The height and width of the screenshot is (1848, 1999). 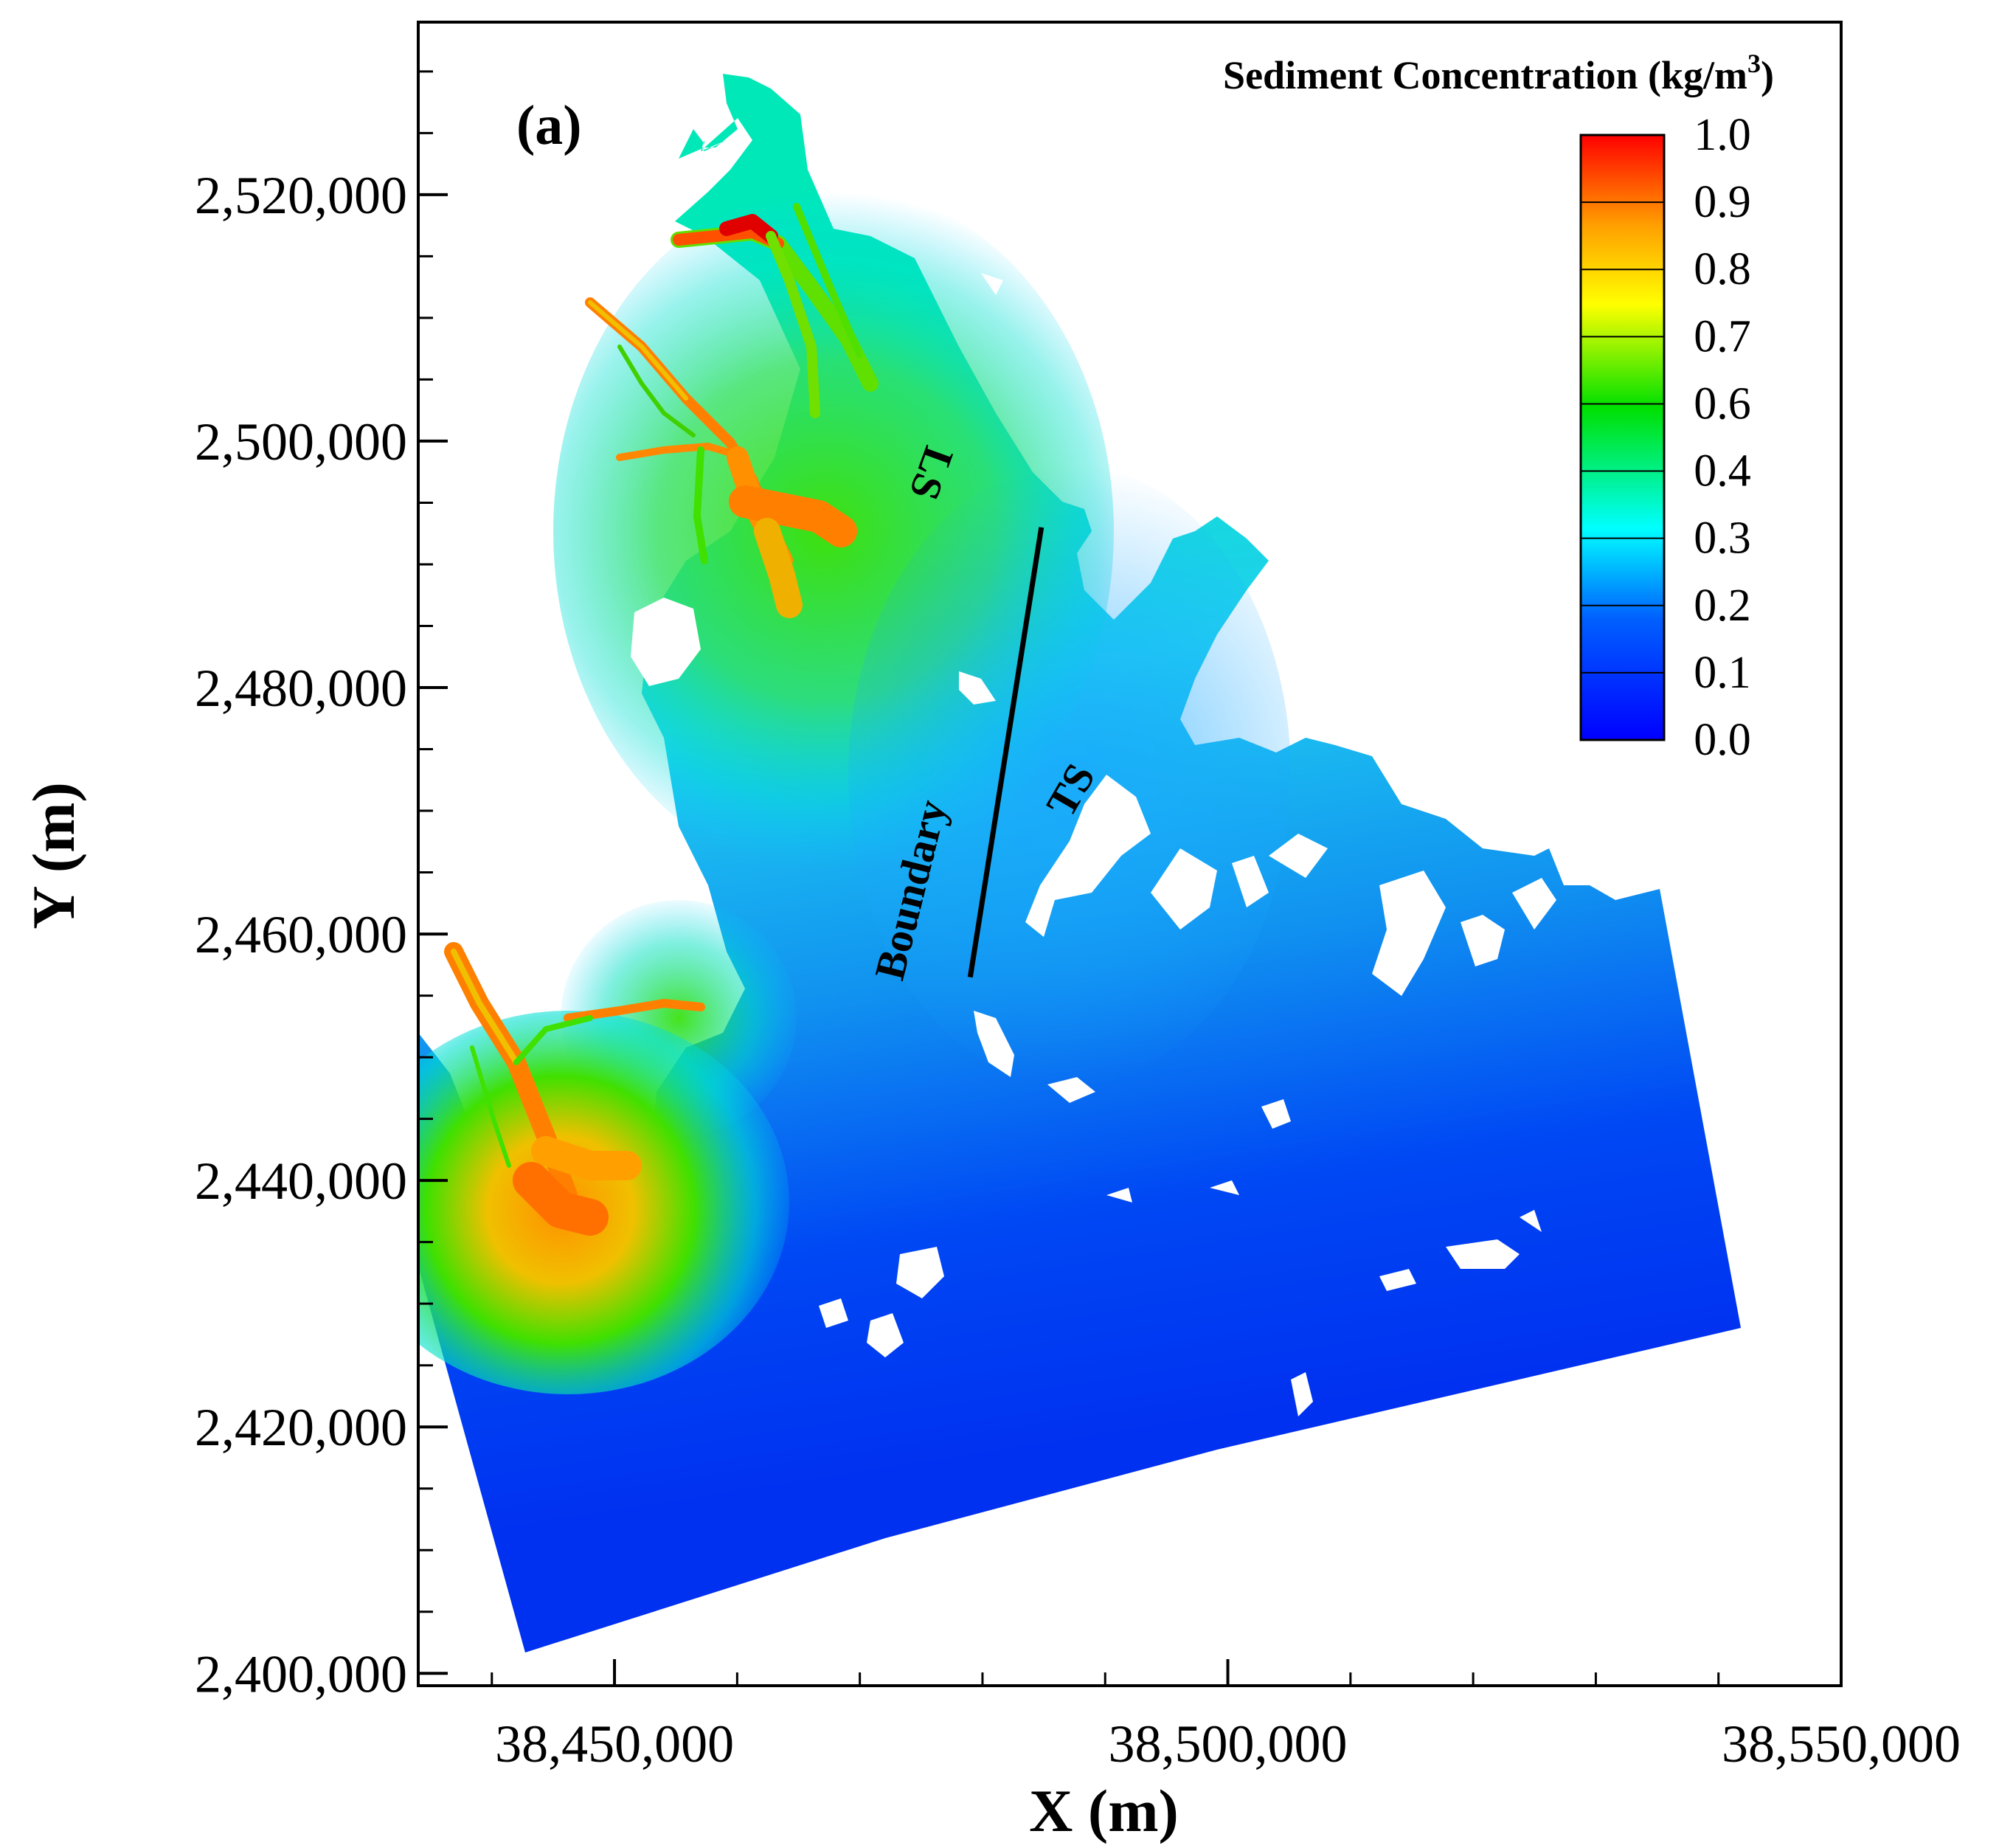 What do you see at coordinates (1005, 752) in the screenshot?
I see `boundary-line` at bounding box center [1005, 752].